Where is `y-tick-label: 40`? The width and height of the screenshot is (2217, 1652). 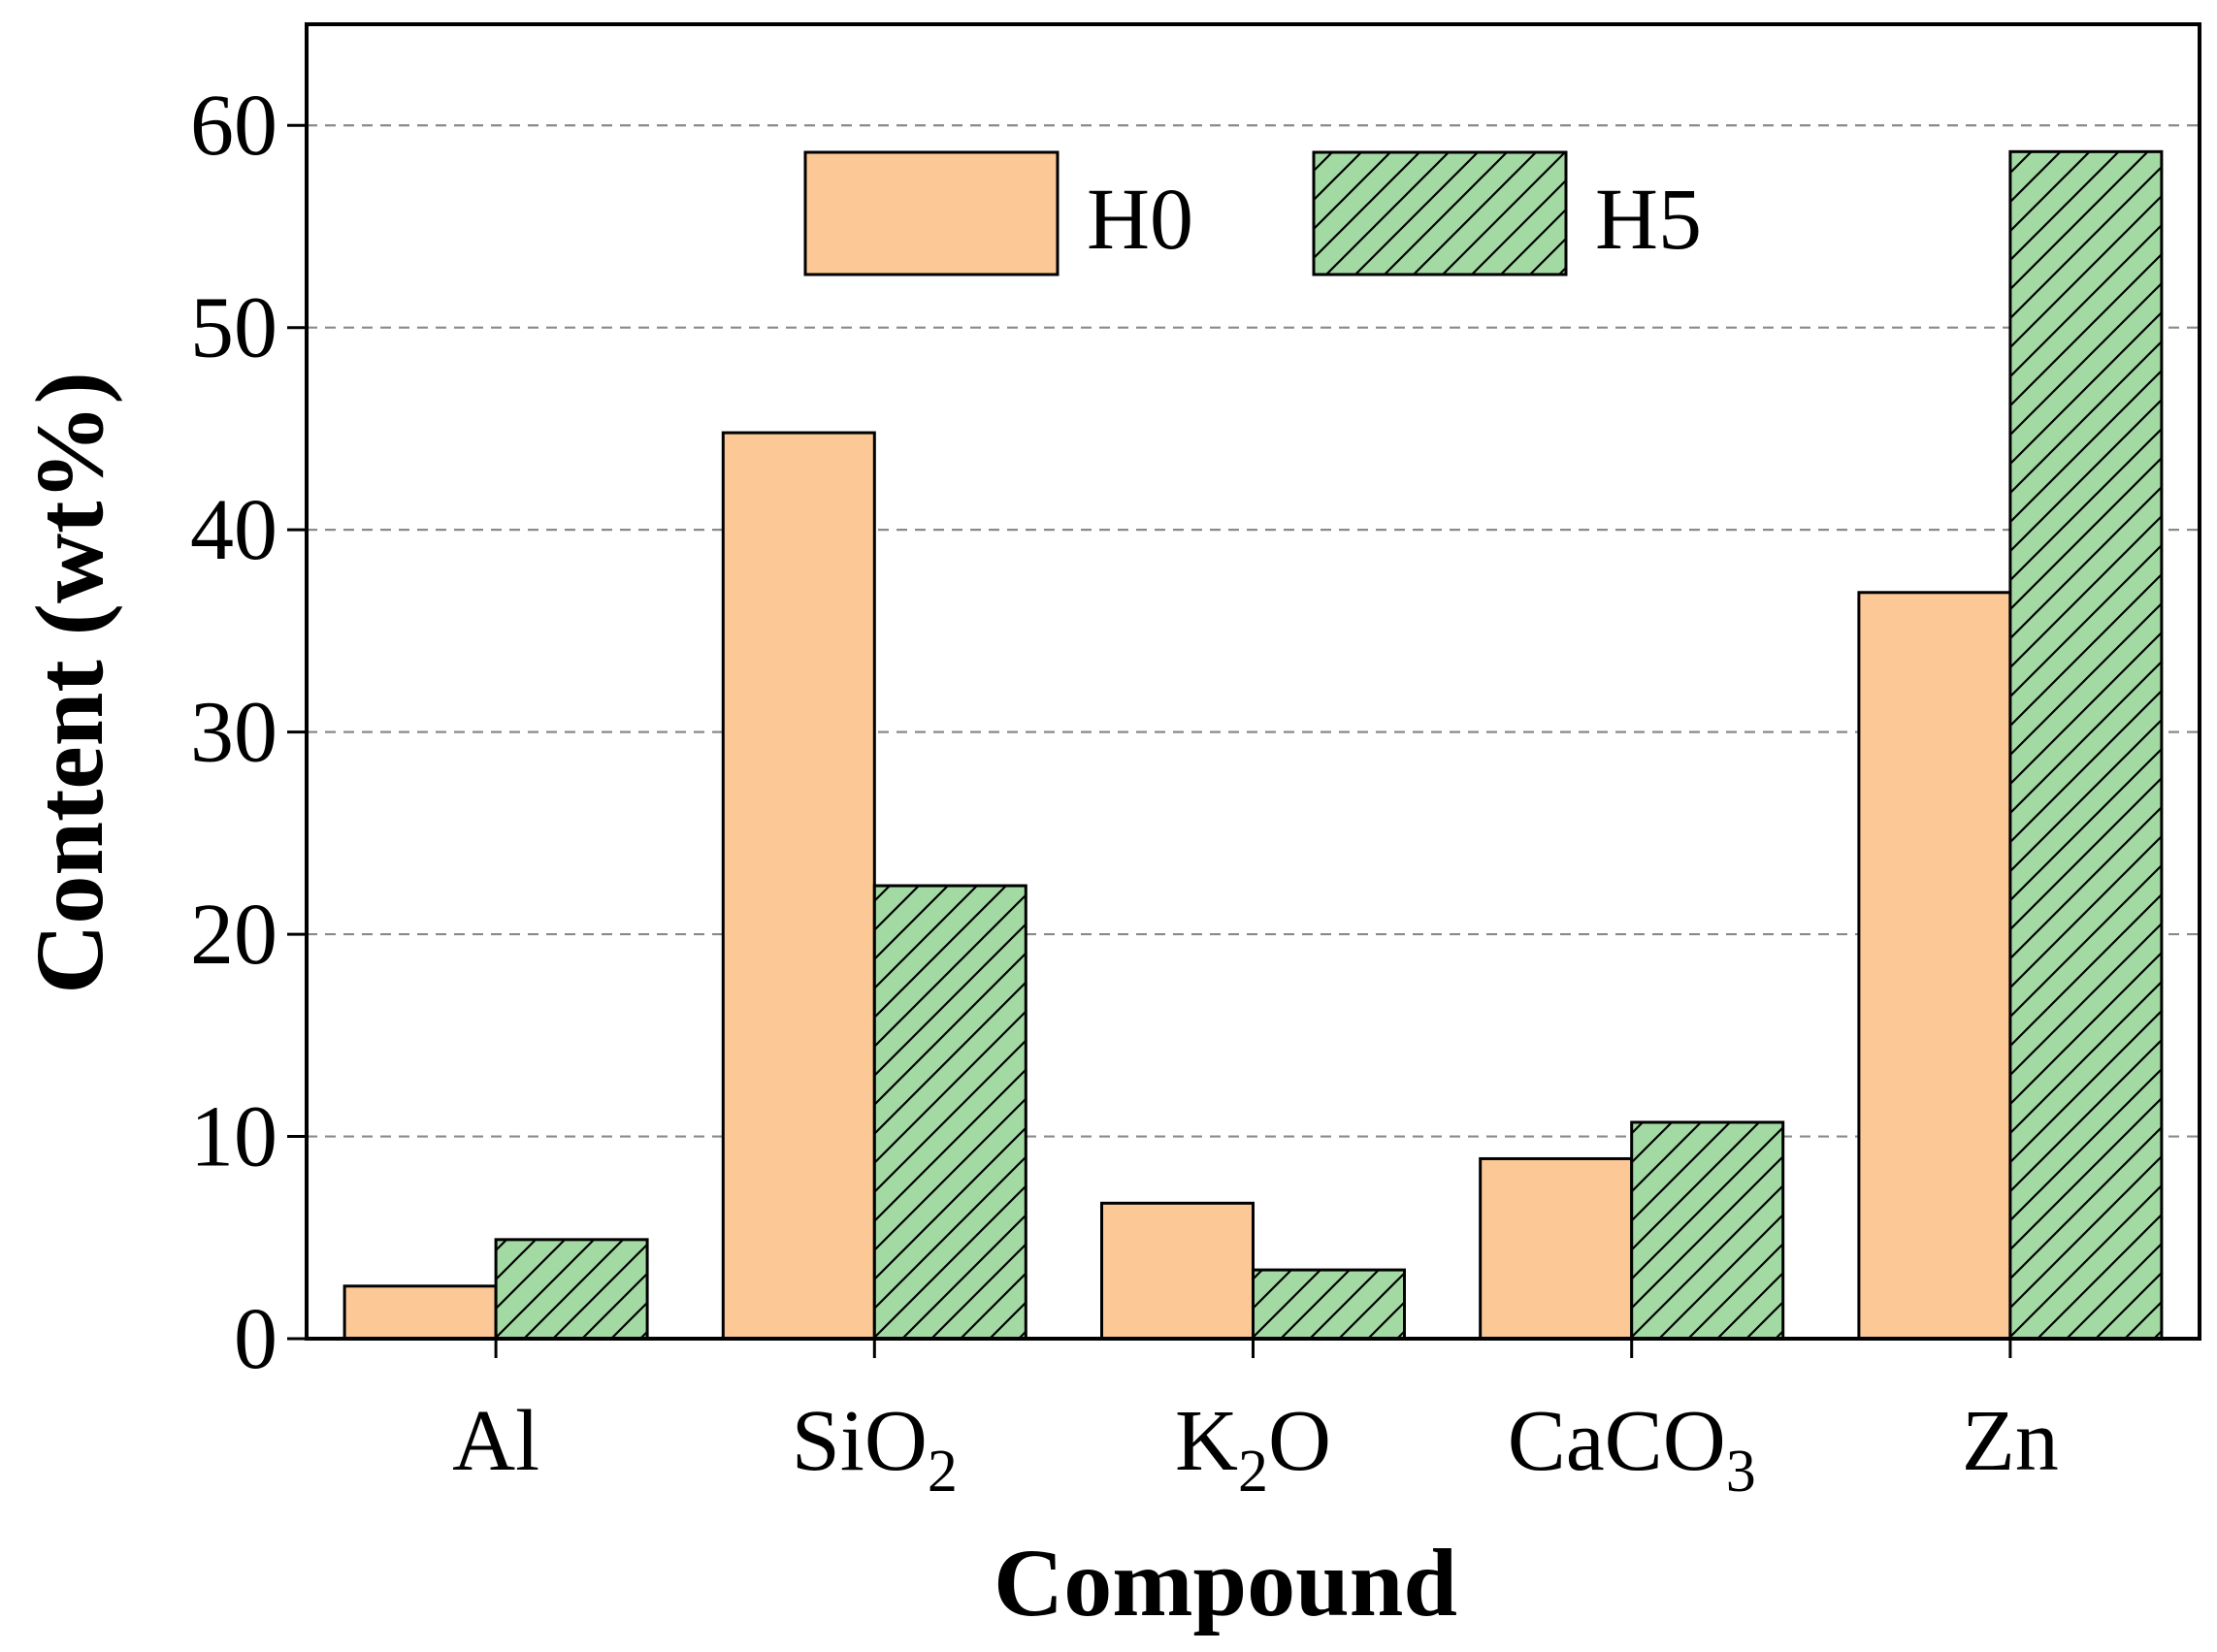 y-tick-label: 40 is located at coordinates (233, 530).